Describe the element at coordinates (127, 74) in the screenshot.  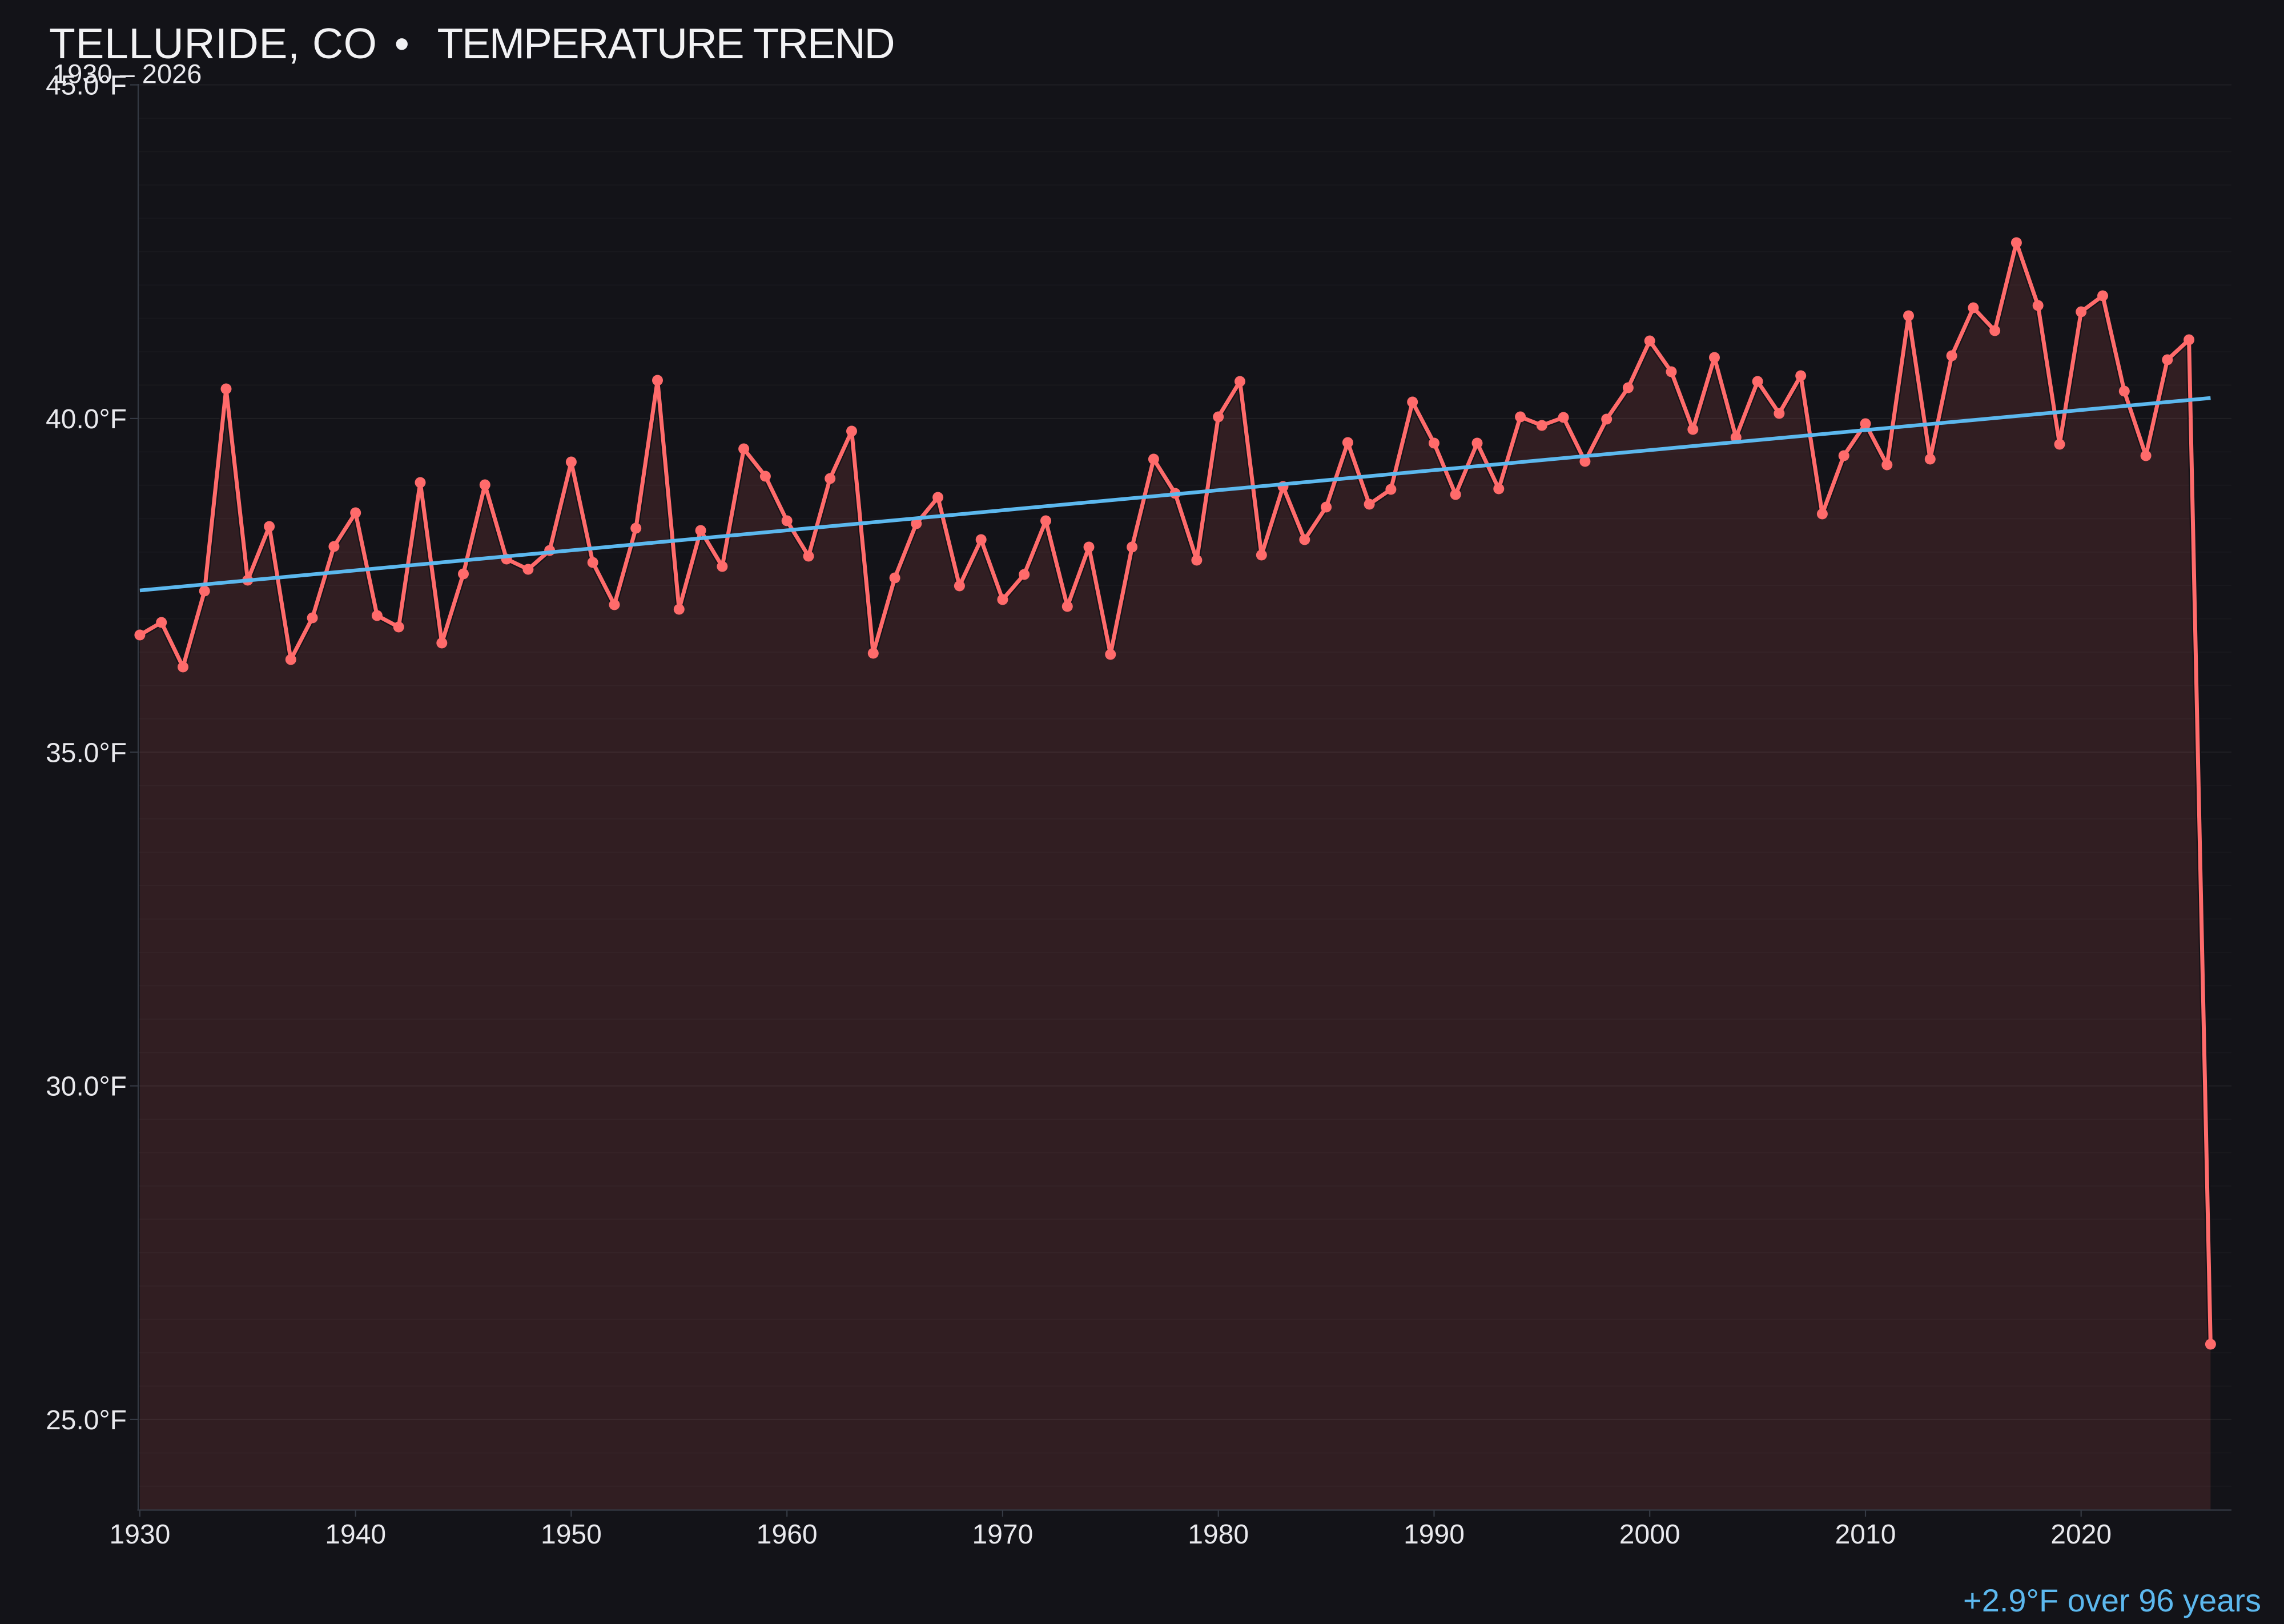
I see `svg-text: 1930 – 2026` at that location.